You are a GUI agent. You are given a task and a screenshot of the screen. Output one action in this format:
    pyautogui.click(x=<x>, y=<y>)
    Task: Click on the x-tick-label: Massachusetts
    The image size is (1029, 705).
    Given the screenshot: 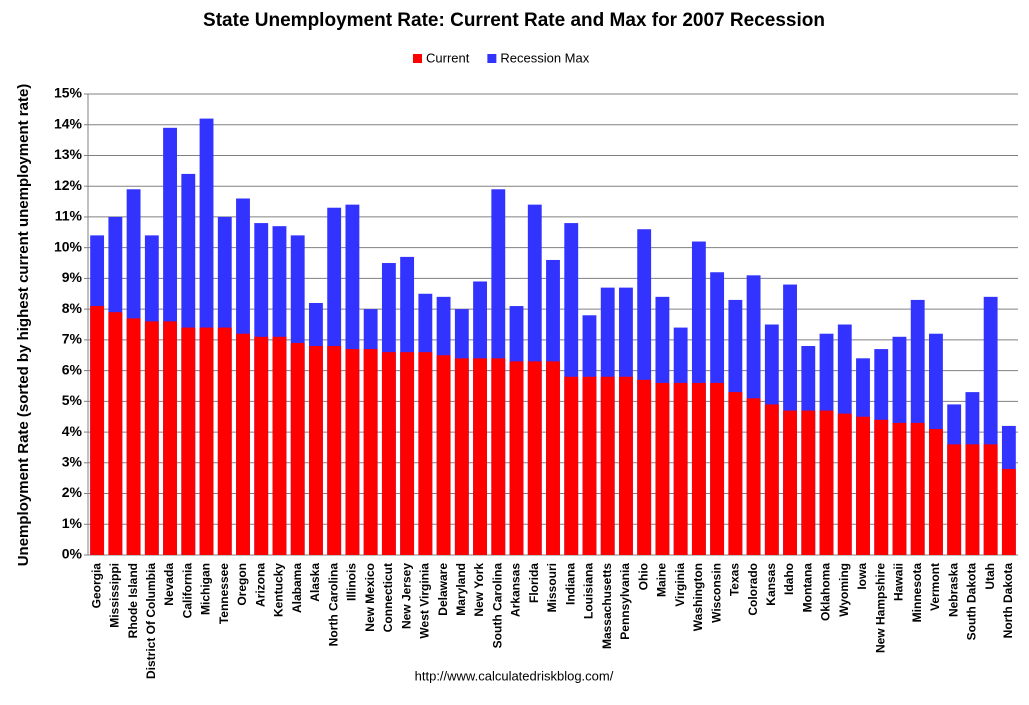 What is the action you would take?
    pyautogui.click(x=607, y=606)
    